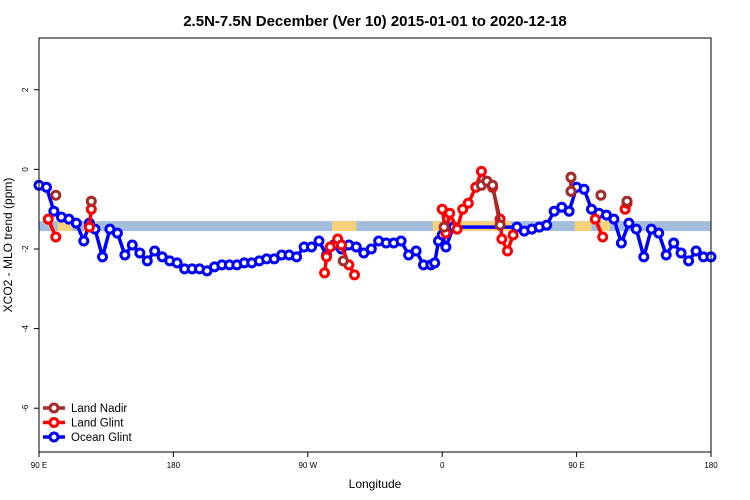 The image size is (750, 500). Describe the element at coordinates (97, 424) in the screenshot. I see `legend-label: Land Glint` at that location.